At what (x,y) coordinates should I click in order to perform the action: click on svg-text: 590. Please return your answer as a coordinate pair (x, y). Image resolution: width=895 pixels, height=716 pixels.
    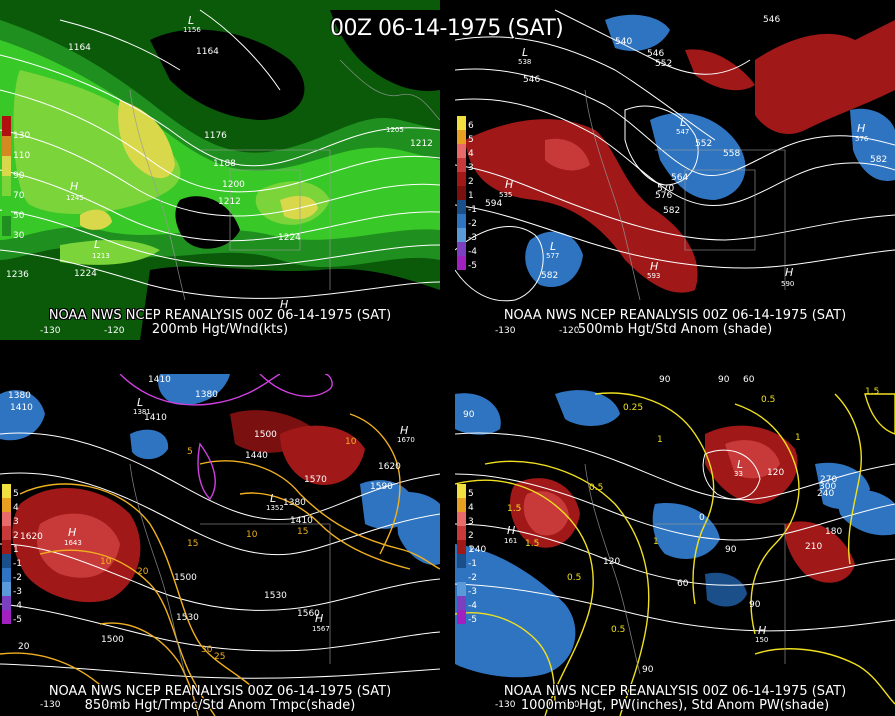
    Looking at the image, I should click on (787, 284).